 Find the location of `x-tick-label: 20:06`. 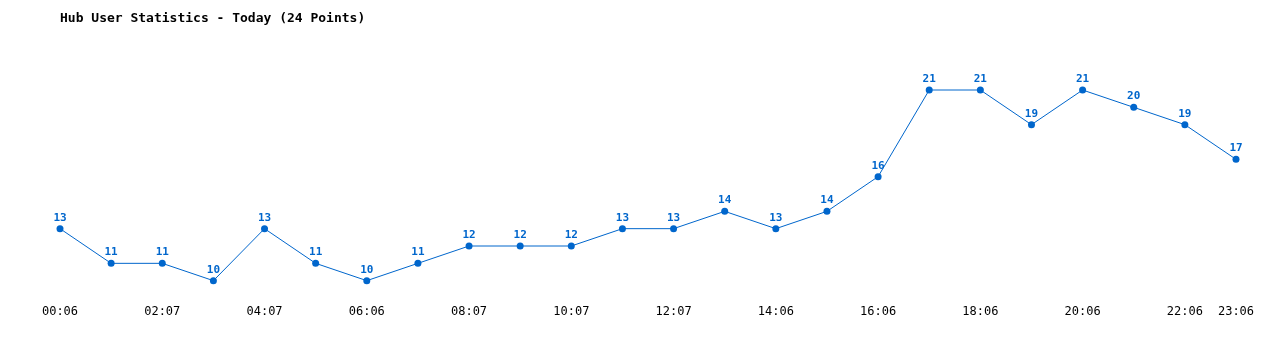

x-tick-label: 20:06 is located at coordinates (1082, 310).